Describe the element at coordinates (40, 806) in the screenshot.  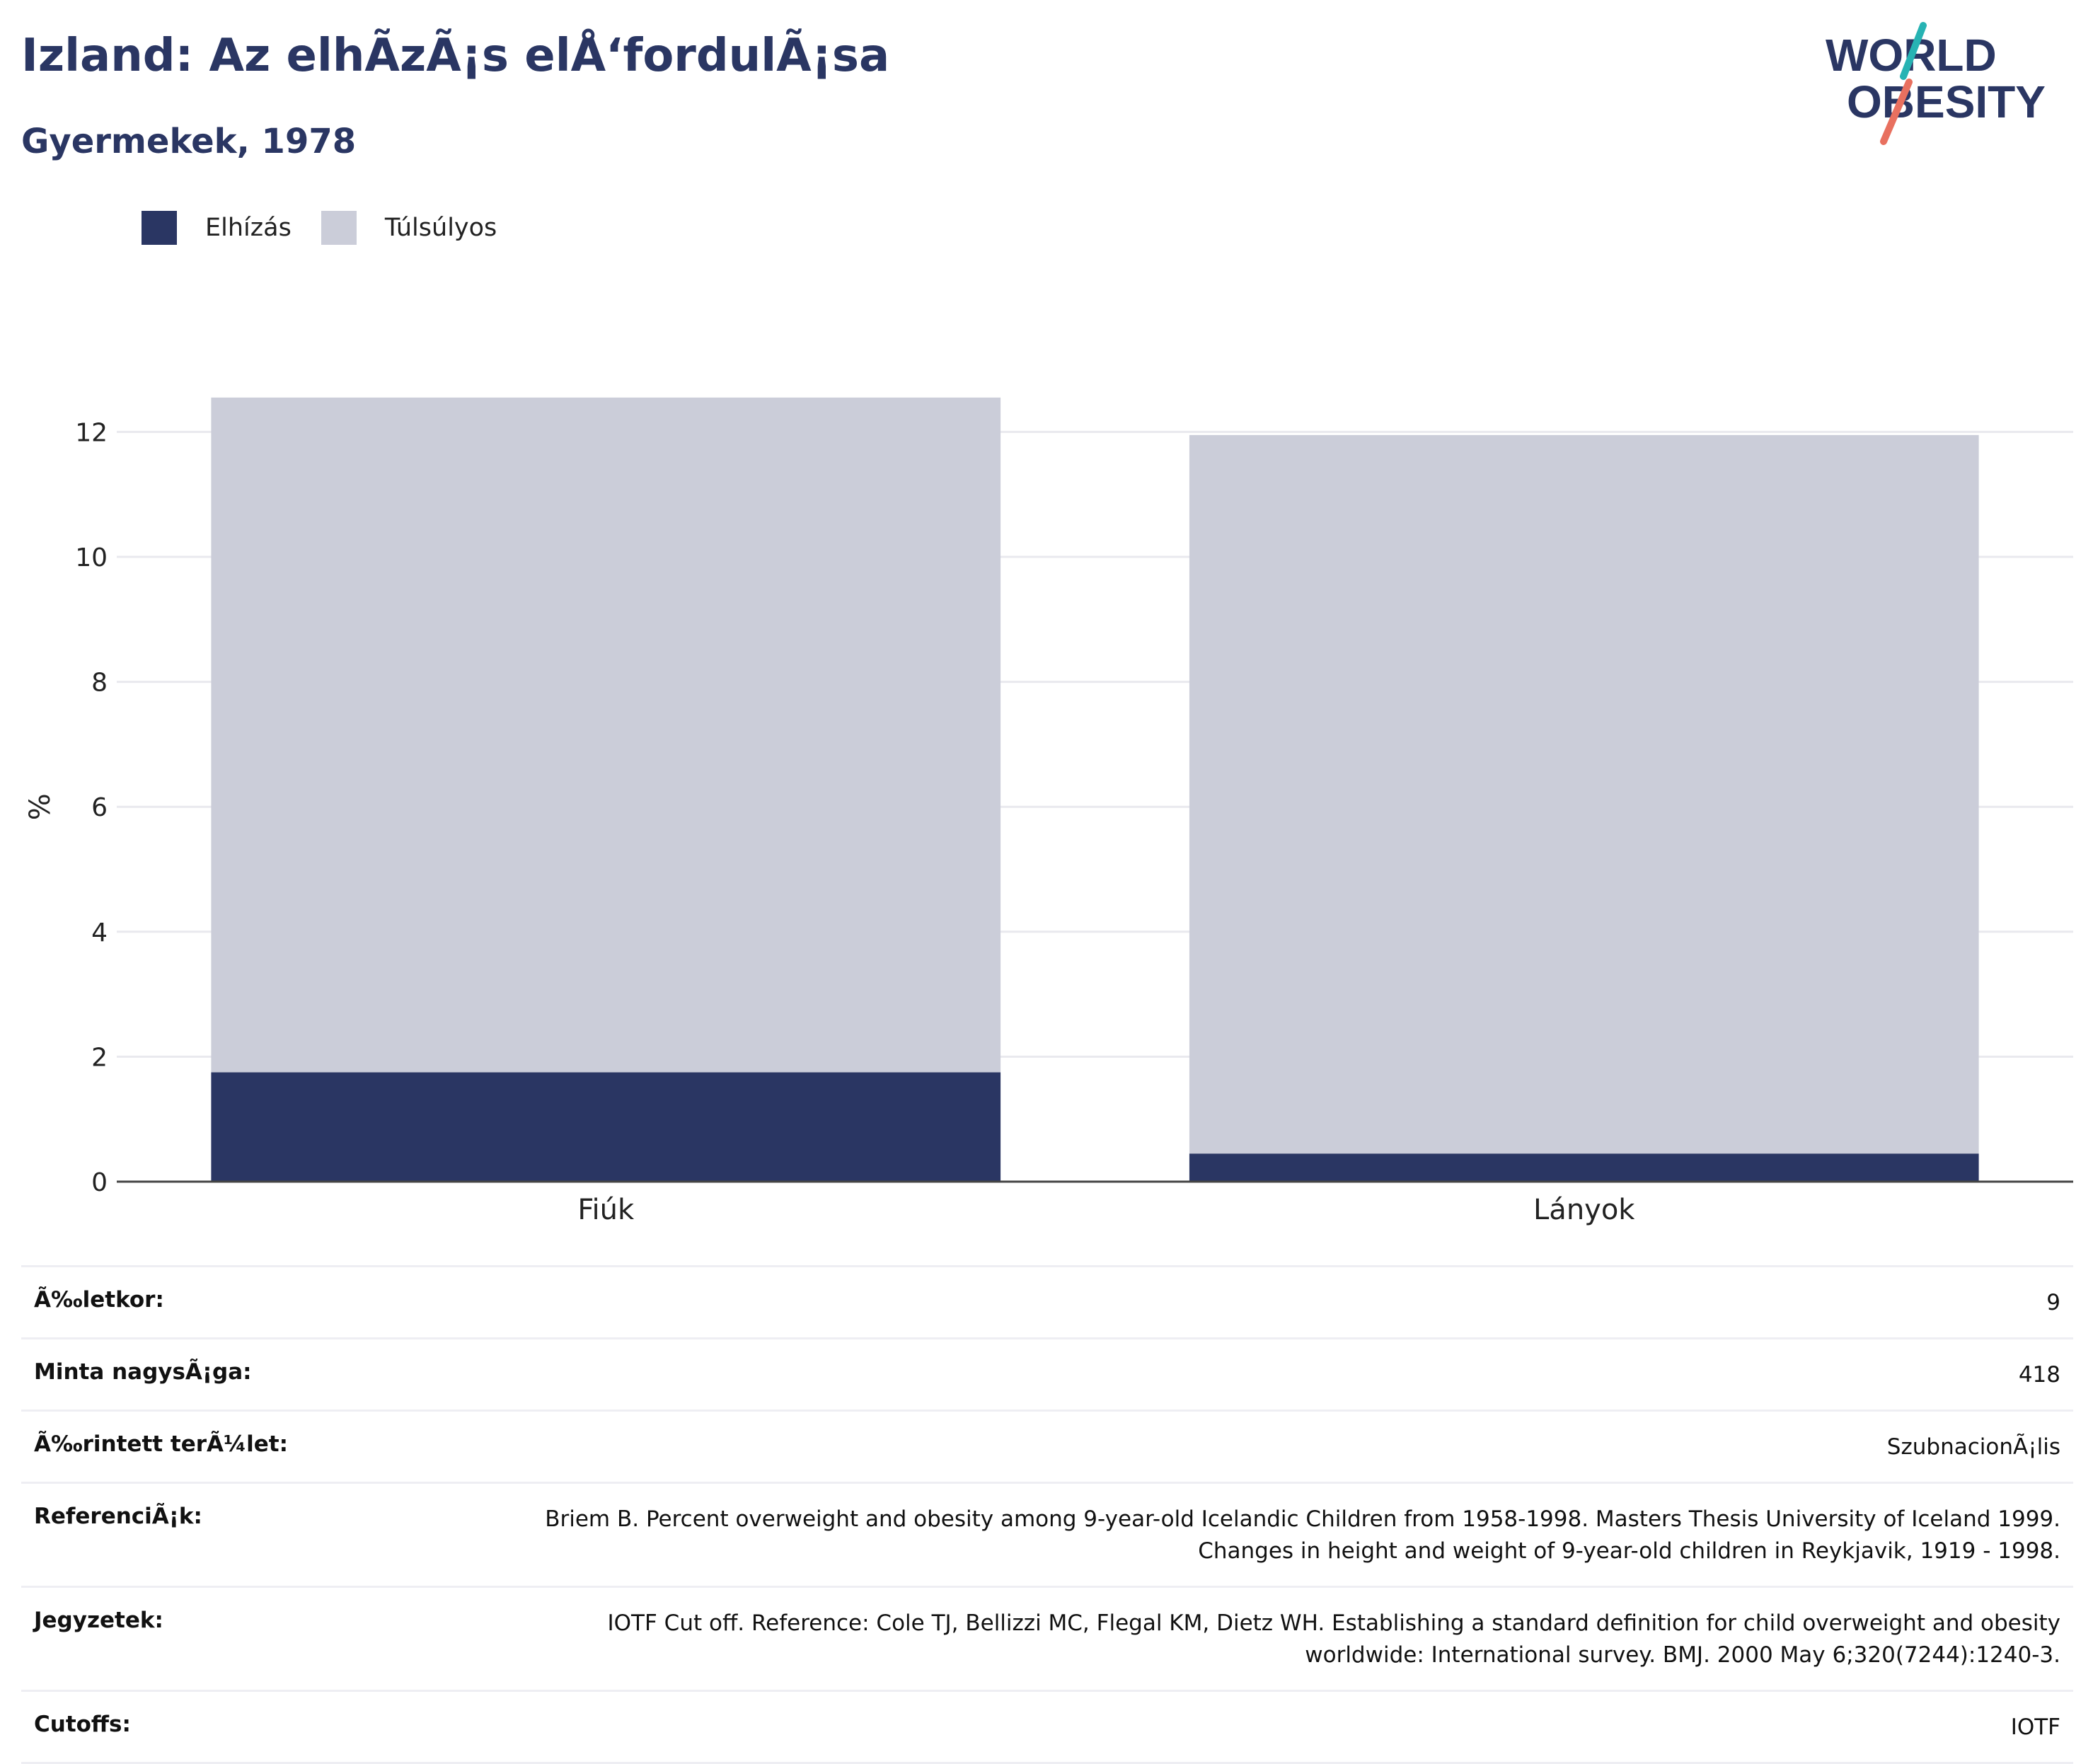
I see `y-axis-label: %` at that location.